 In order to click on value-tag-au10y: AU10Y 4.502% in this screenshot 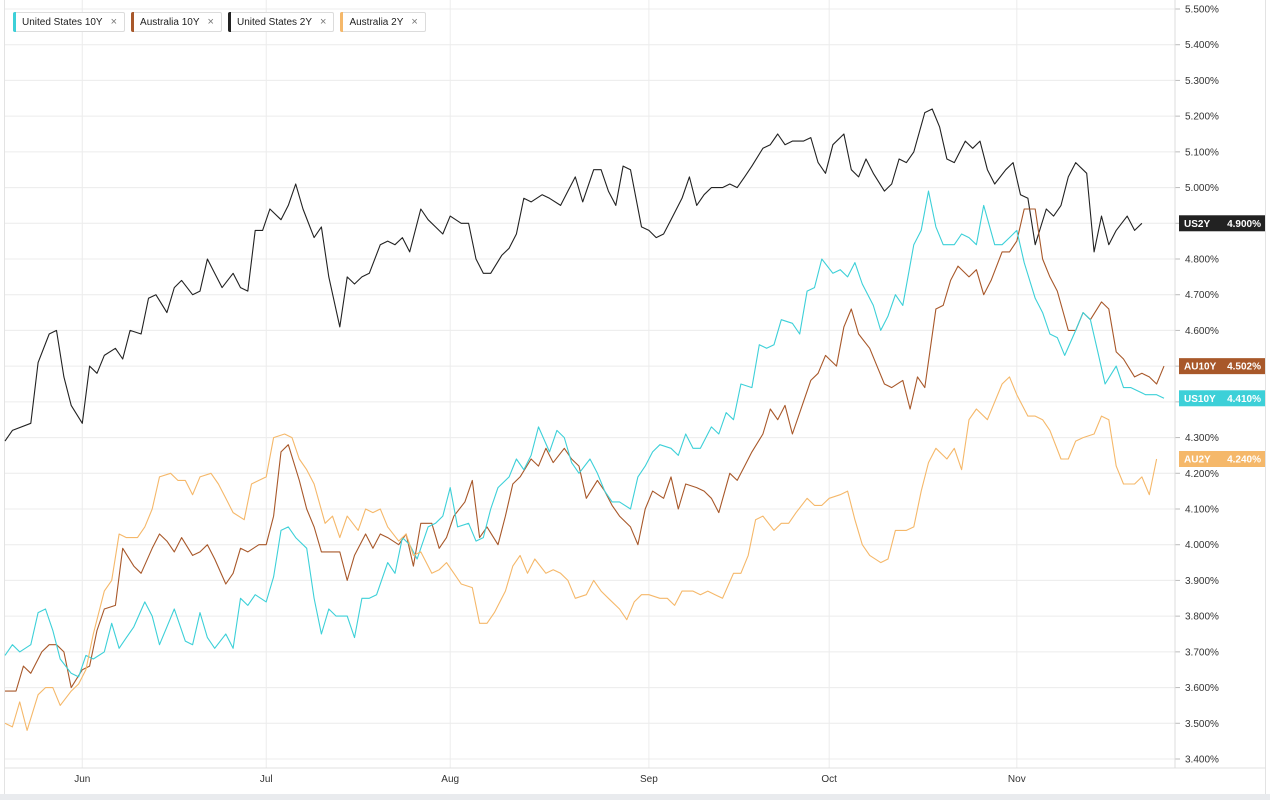, I will do `click(1222, 366)`.